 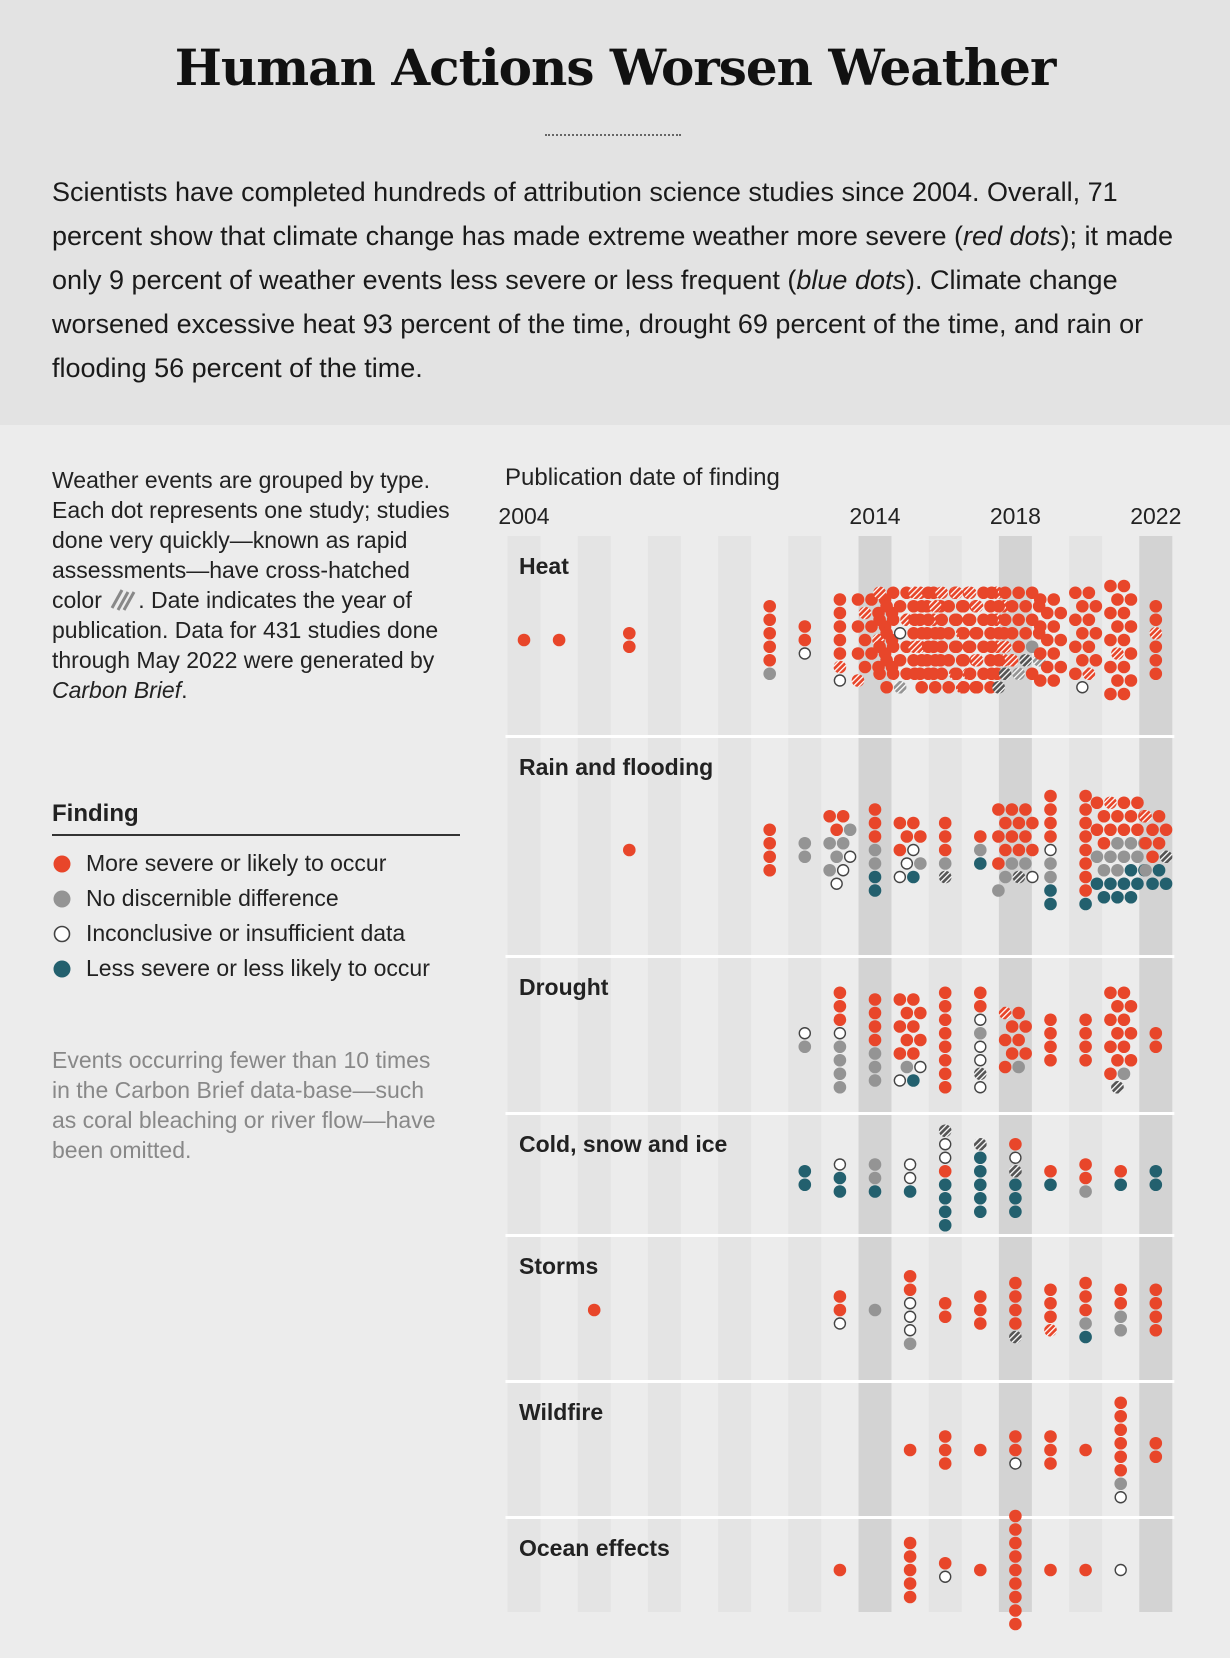 I want to click on row-divider, so click(x=840, y=956).